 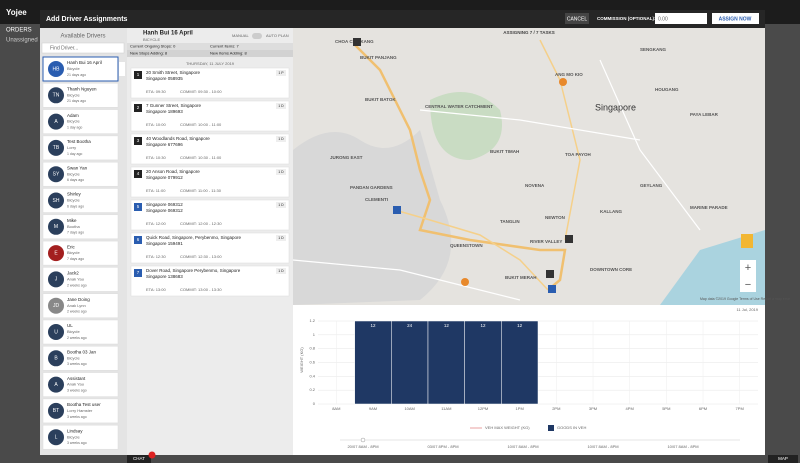 What do you see at coordinates (615, 107) in the screenshot?
I see `map-label: Singapore` at bounding box center [615, 107].